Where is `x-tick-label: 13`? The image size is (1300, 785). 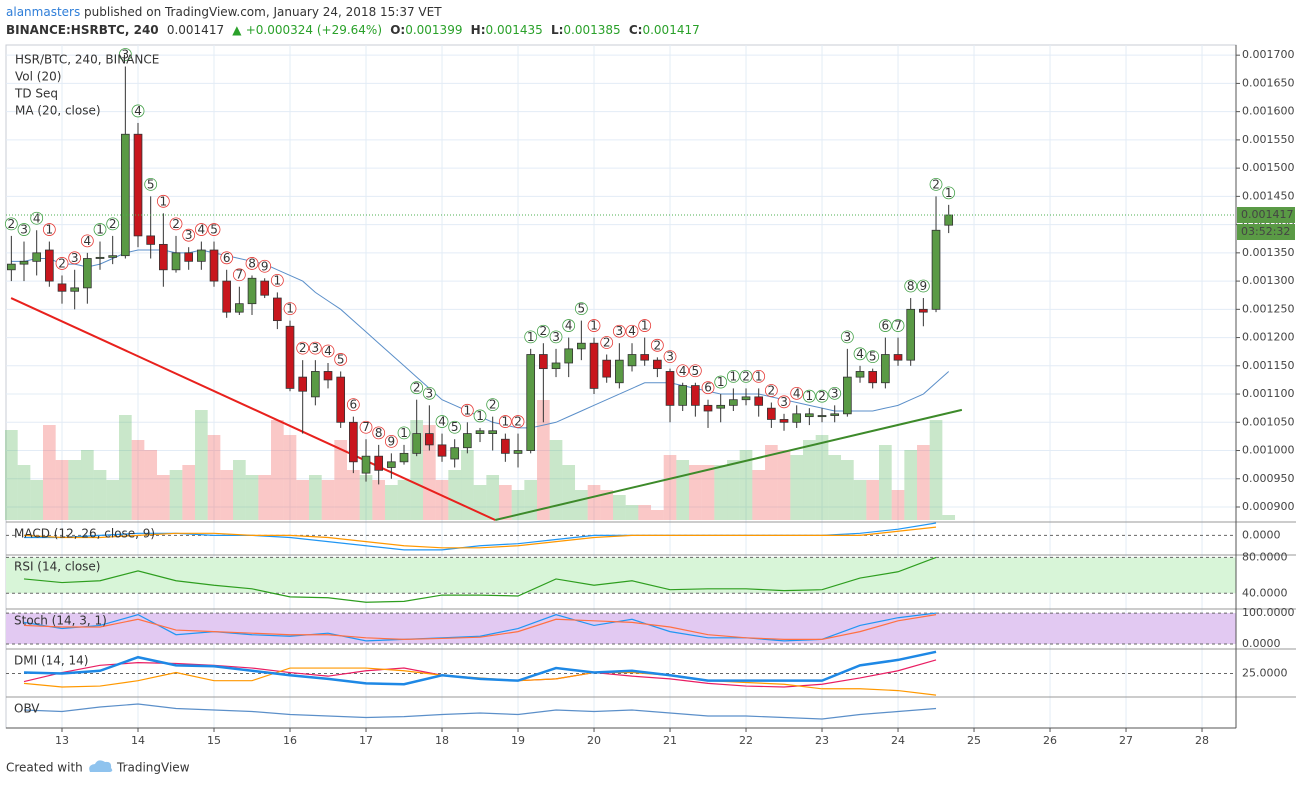 x-tick-label: 13 is located at coordinates (62, 740).